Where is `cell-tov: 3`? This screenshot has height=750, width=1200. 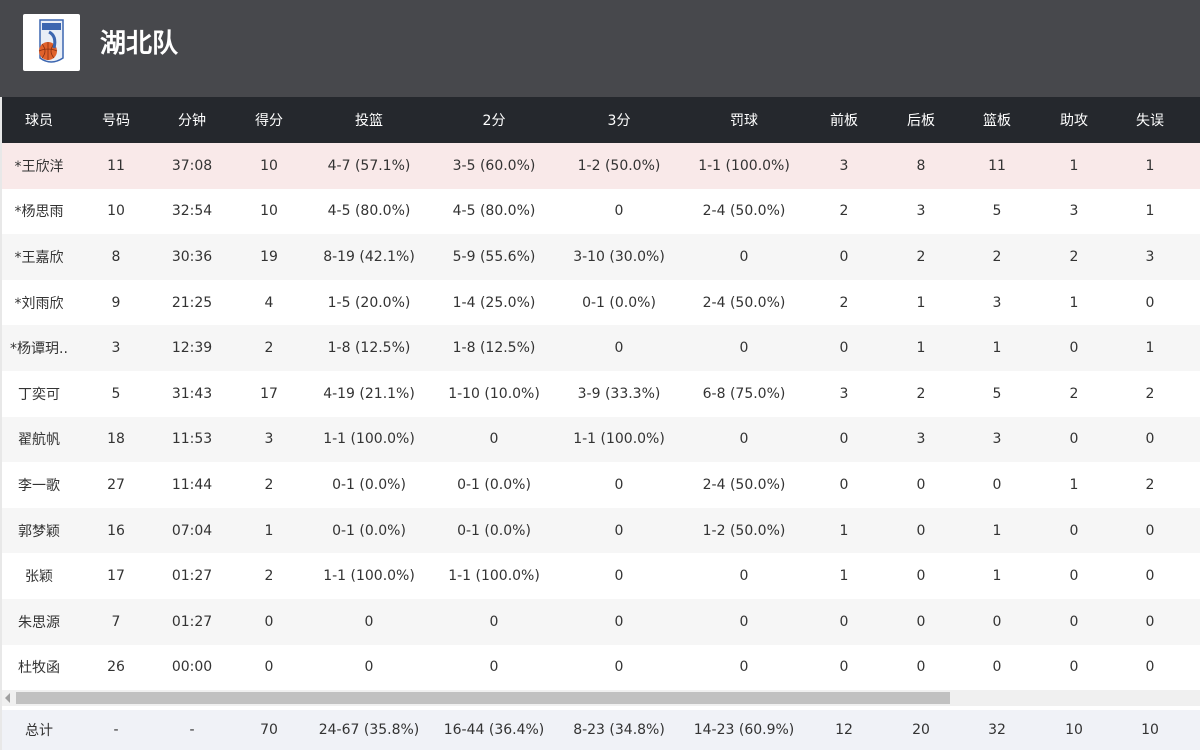 cell-tov: 3 is located at coordinates (1150, 256).